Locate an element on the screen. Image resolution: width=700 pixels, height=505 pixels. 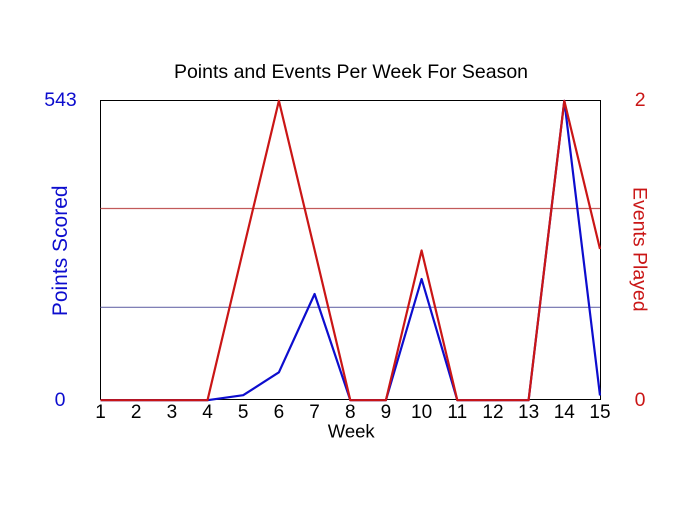
svg-text: 9 is located at coordinates (386, 412).